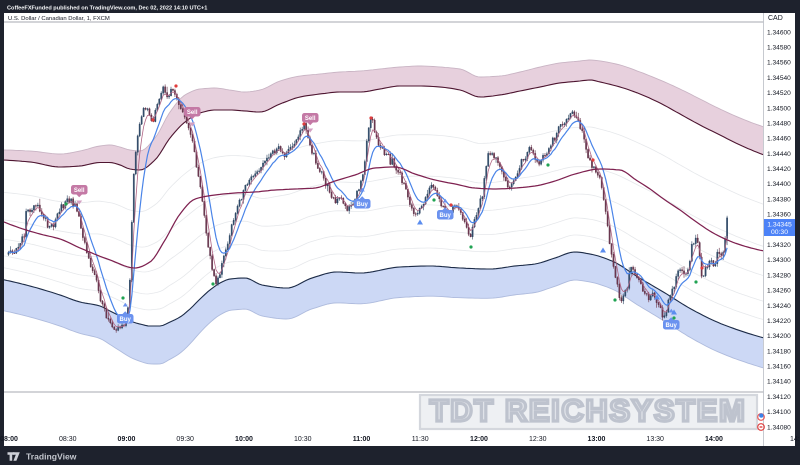 The height and width of the screenshot is (465, 800). What do you see at coordinates (9, 439) in the screenshot?
I see `svg-text: 08:00` at bounding box center [9, 439].